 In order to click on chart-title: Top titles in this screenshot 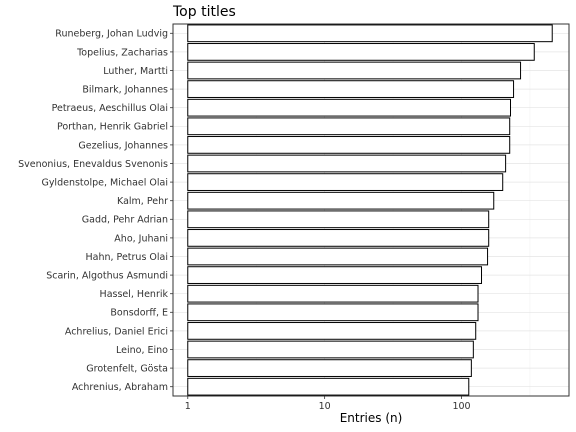, I will do `click(204, 12)`.